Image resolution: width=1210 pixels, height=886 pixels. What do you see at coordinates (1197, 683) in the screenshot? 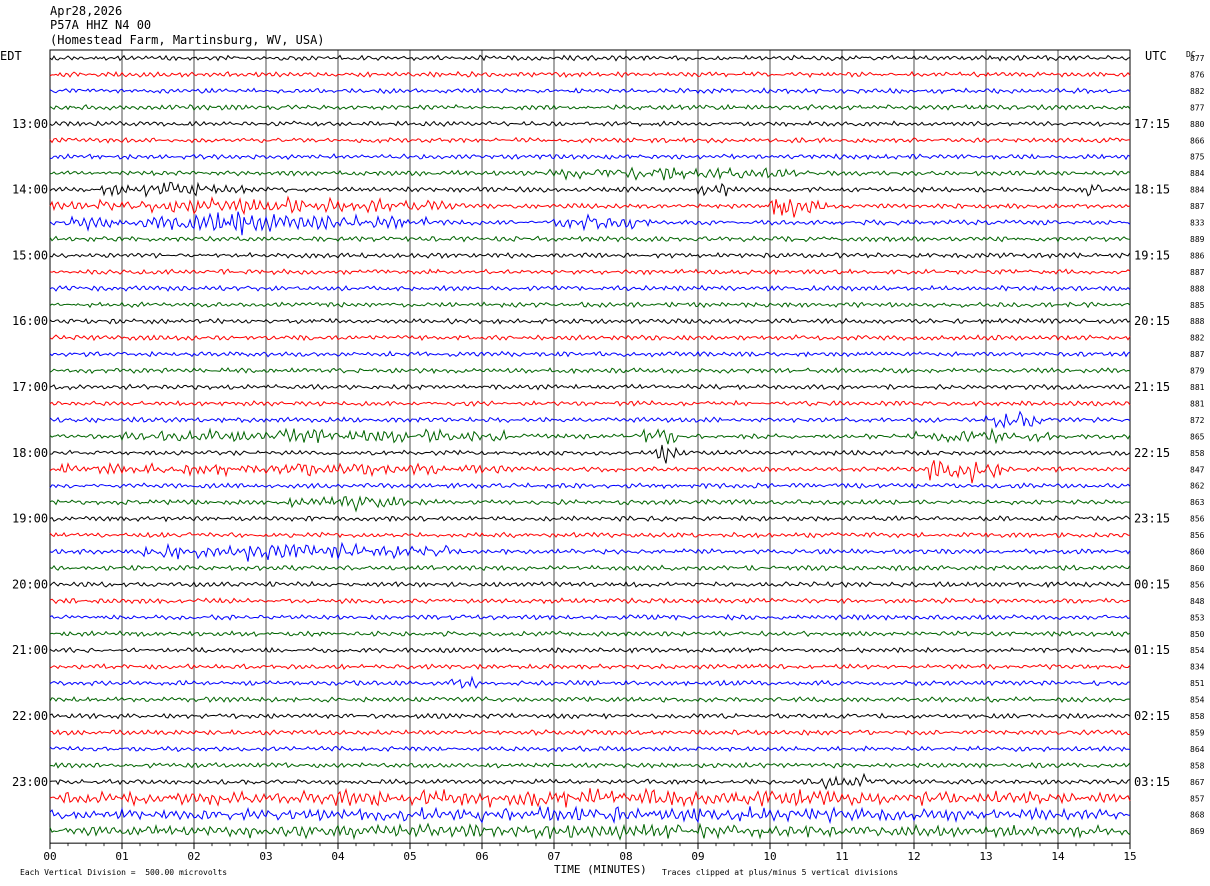
I see `dc-offset-label: 851` at bounding box center [1197, 683].